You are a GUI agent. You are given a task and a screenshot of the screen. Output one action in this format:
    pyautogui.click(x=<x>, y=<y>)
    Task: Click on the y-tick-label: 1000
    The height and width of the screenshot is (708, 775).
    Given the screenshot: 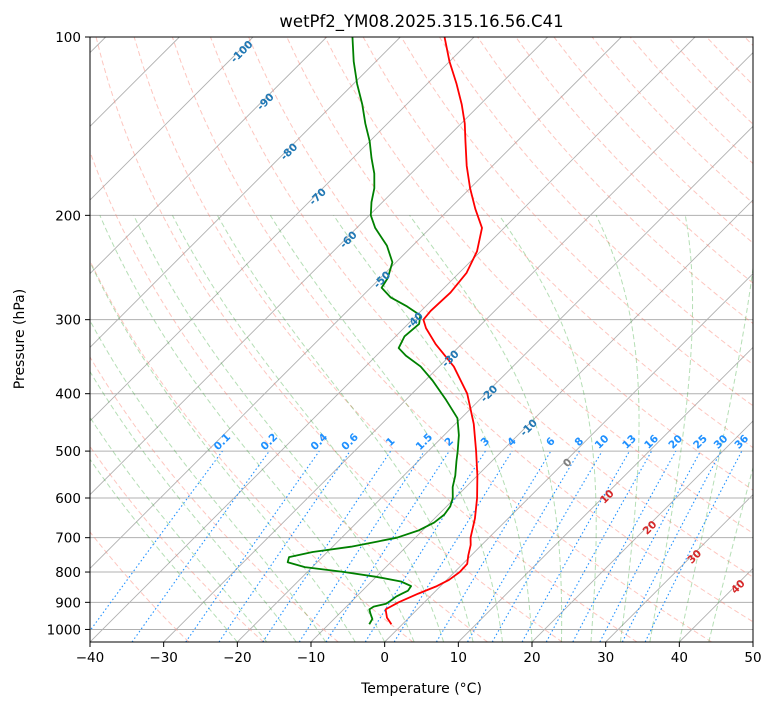 What is the action you would take?
    pyautogui.click(x=64, y=630)
    